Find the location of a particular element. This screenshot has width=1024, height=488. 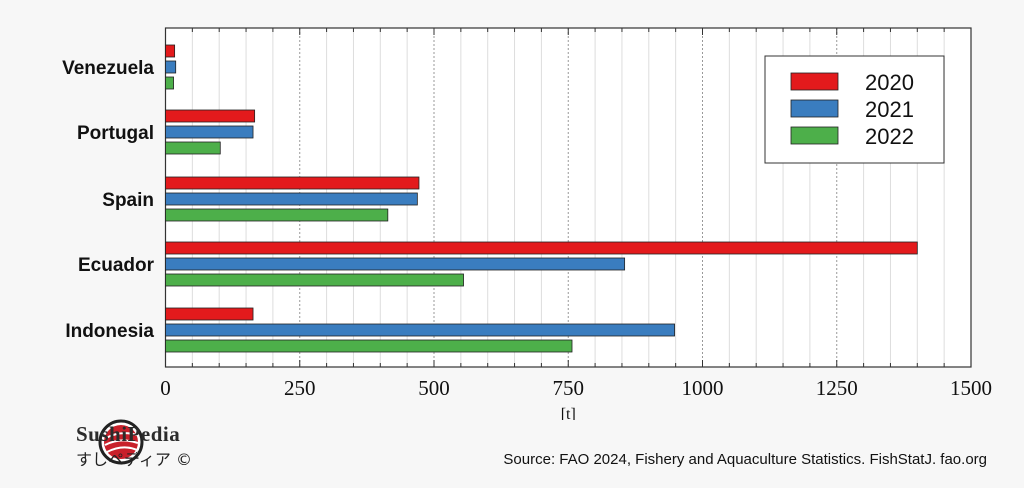

legend-label: 2021 is located at coordinates (889, 109).